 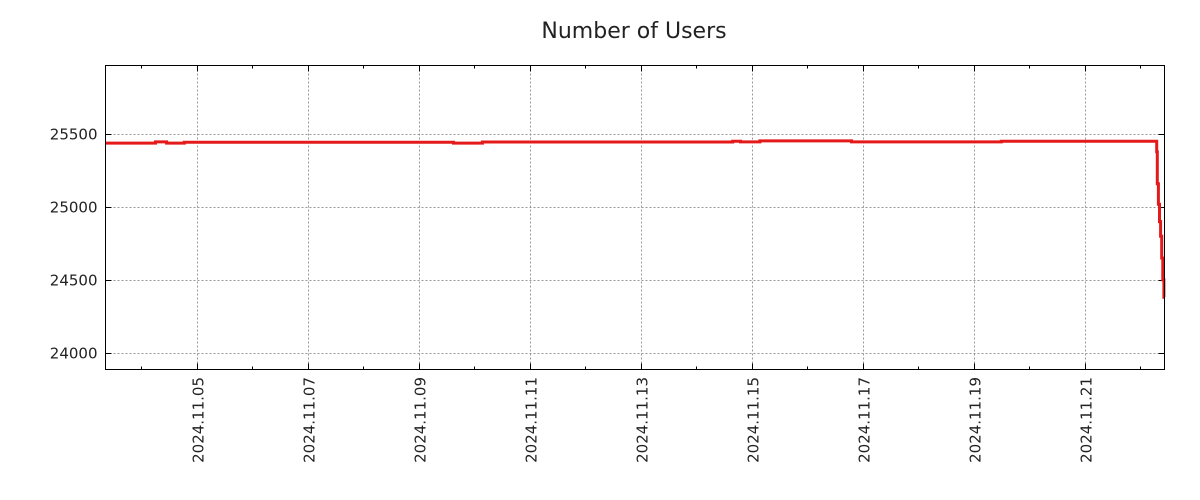 I want to click on x-tick-label: 2024.11.09, so click(x=421, y=420).